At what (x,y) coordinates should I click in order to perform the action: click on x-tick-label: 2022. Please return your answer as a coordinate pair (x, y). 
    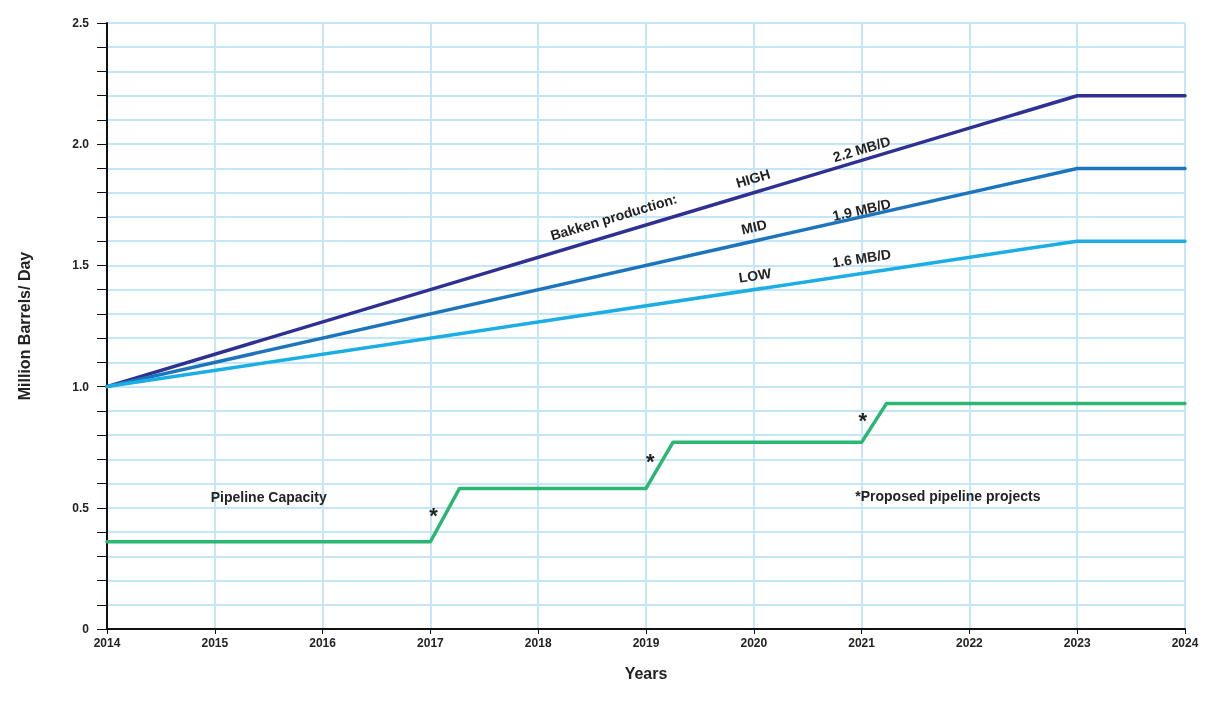
    Looking at the image, I should click on (970, 643).